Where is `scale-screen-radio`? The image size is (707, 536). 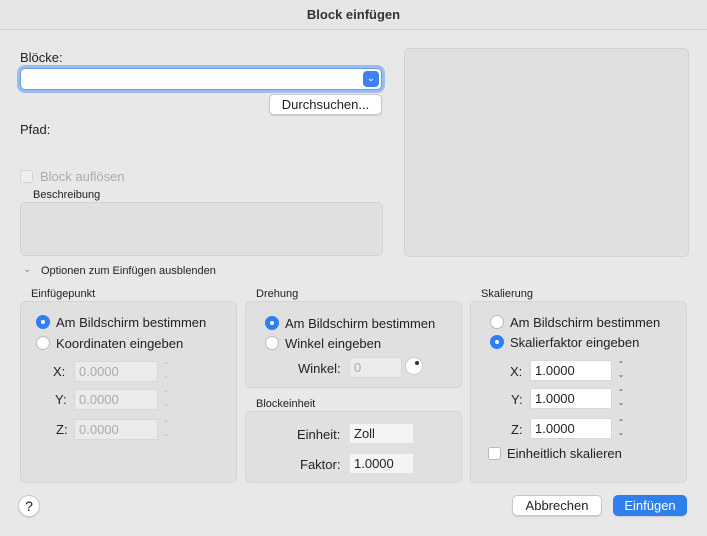 scale-screen-radio is located at coordinates (497, 322).